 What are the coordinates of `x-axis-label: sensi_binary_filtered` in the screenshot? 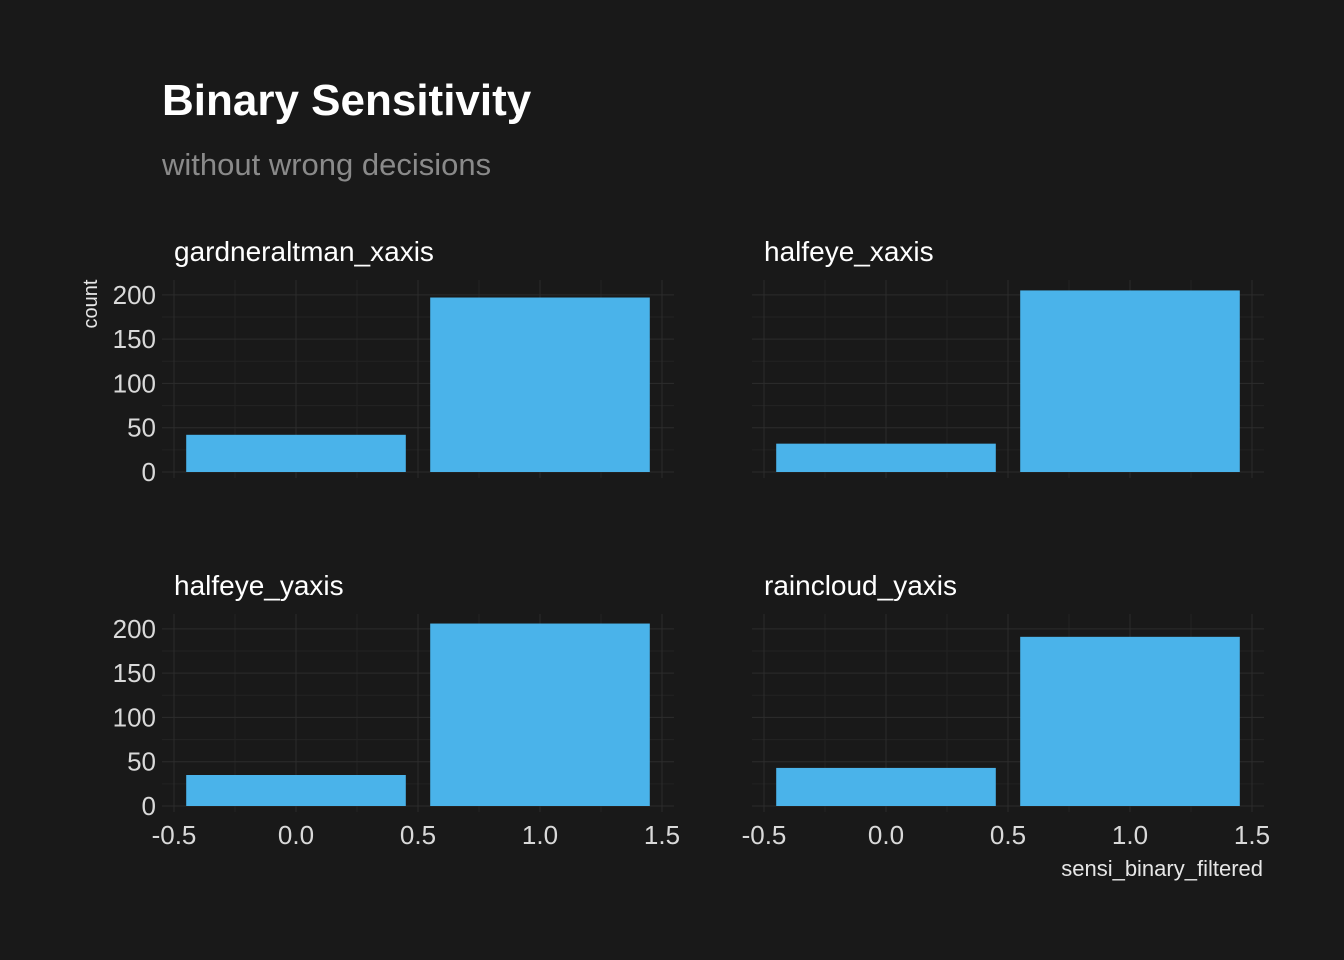 It's located at (1162, 868).